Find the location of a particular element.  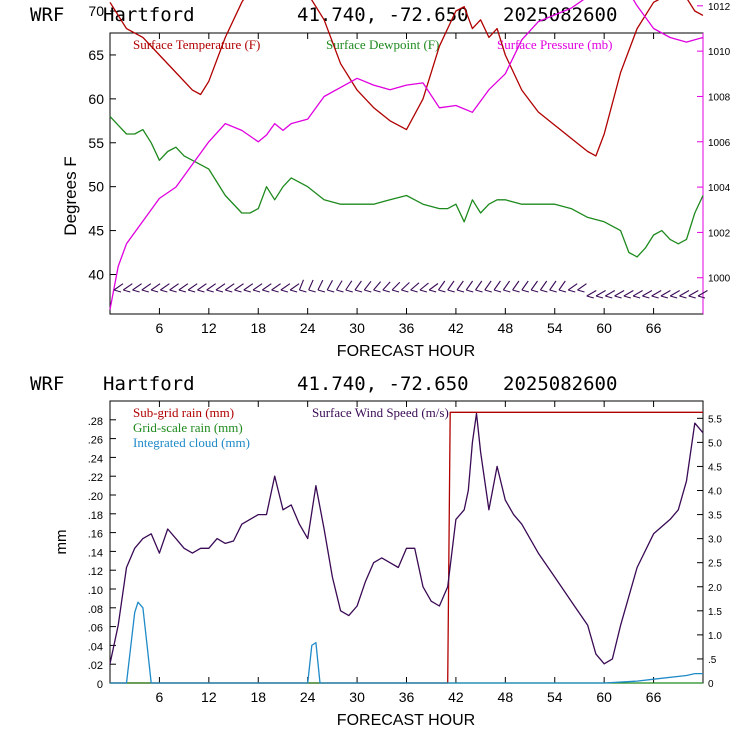

panel1-y-axis: 40 45 50 55 60 65 70 is located at coordinates (102, 142).